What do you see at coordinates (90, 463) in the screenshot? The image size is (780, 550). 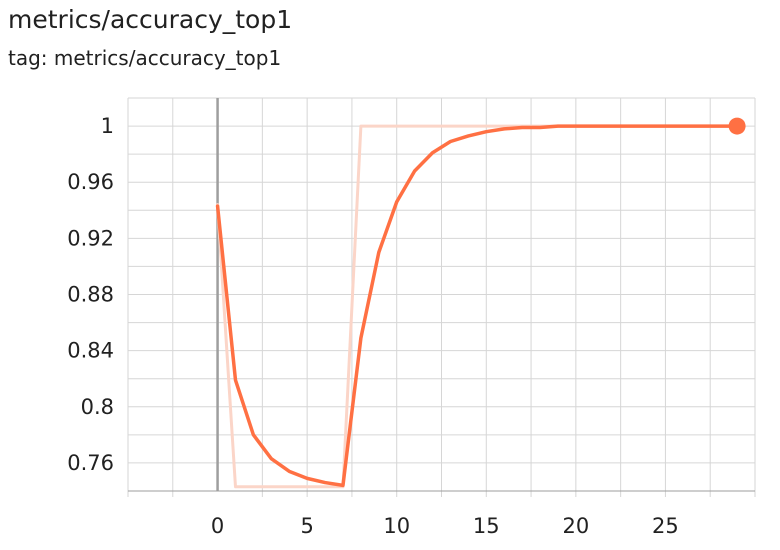 I see `y-tick-label: 0.76` at bounding box center [90, 463].